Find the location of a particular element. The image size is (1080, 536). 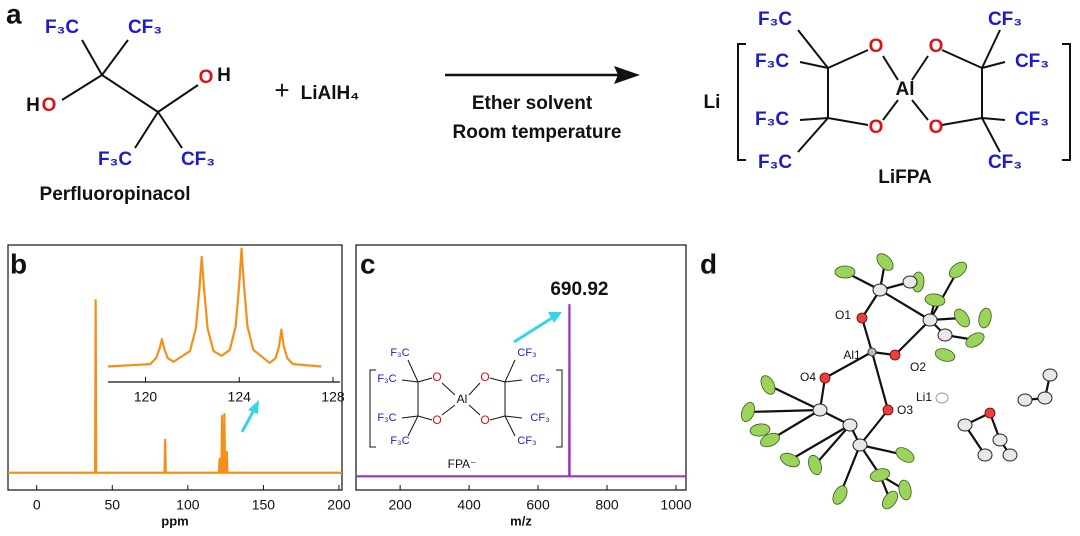

reaction-arrow is located at coordinates (542, 75).